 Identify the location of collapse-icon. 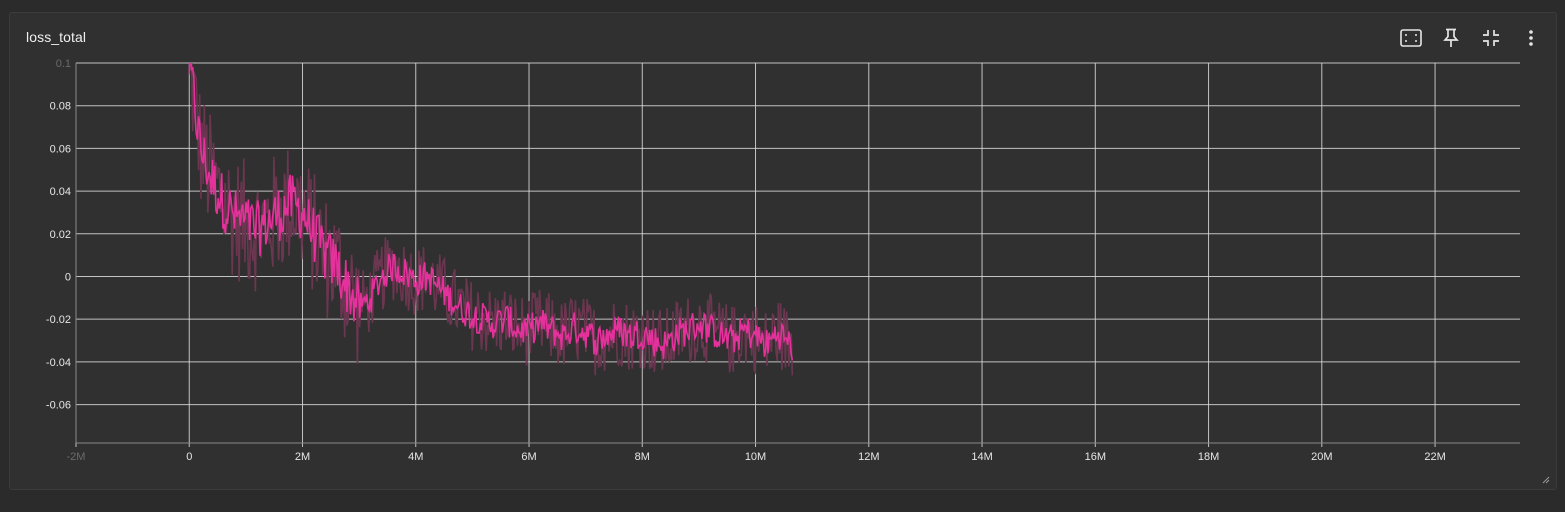
(1491, 38).